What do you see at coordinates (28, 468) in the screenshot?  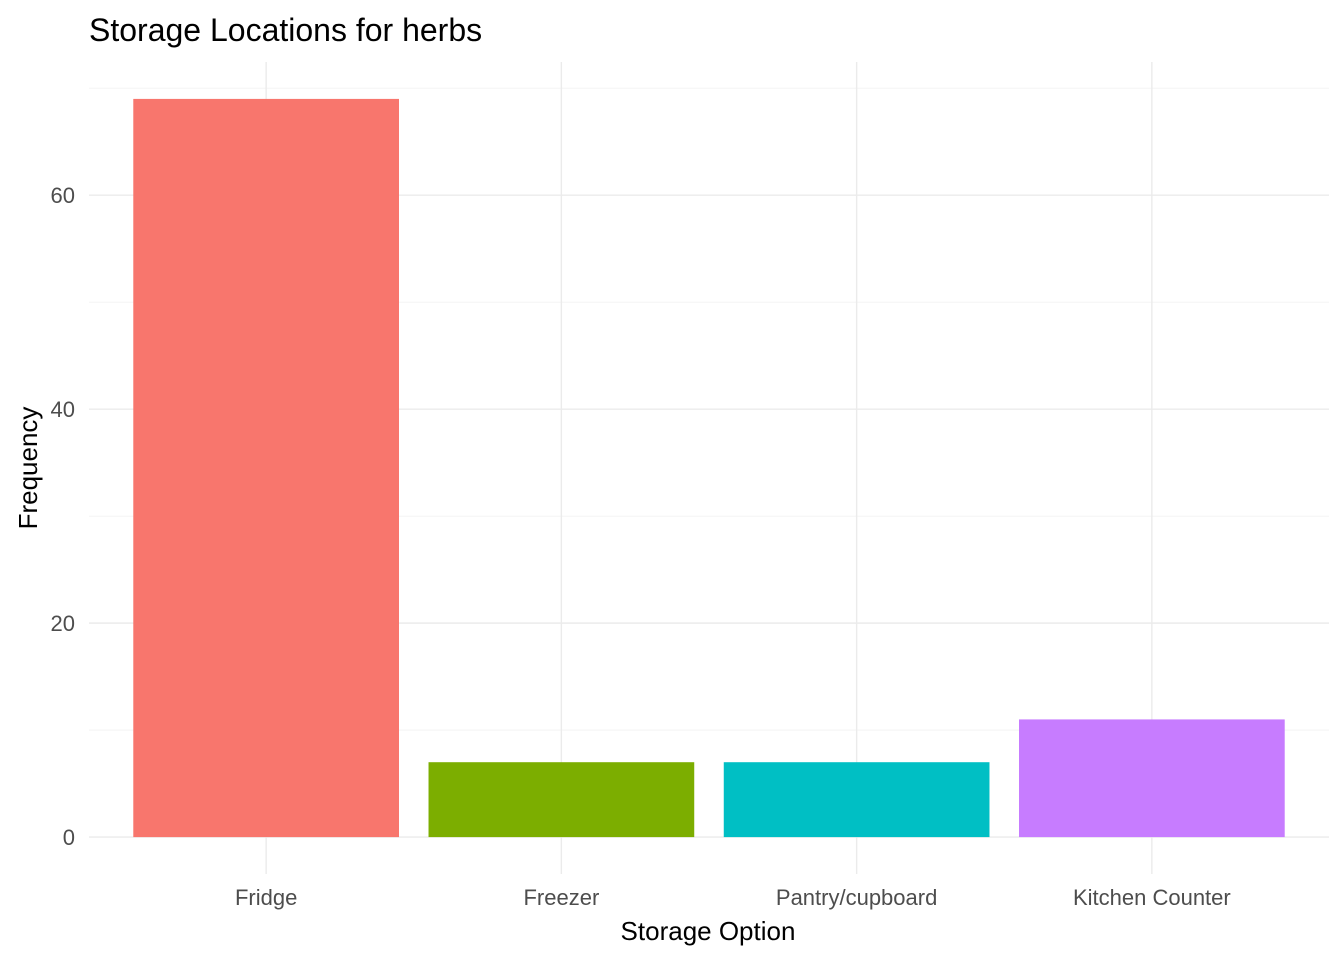 I see `y-axis-title: Frequency` at bounding box center [28, 468].